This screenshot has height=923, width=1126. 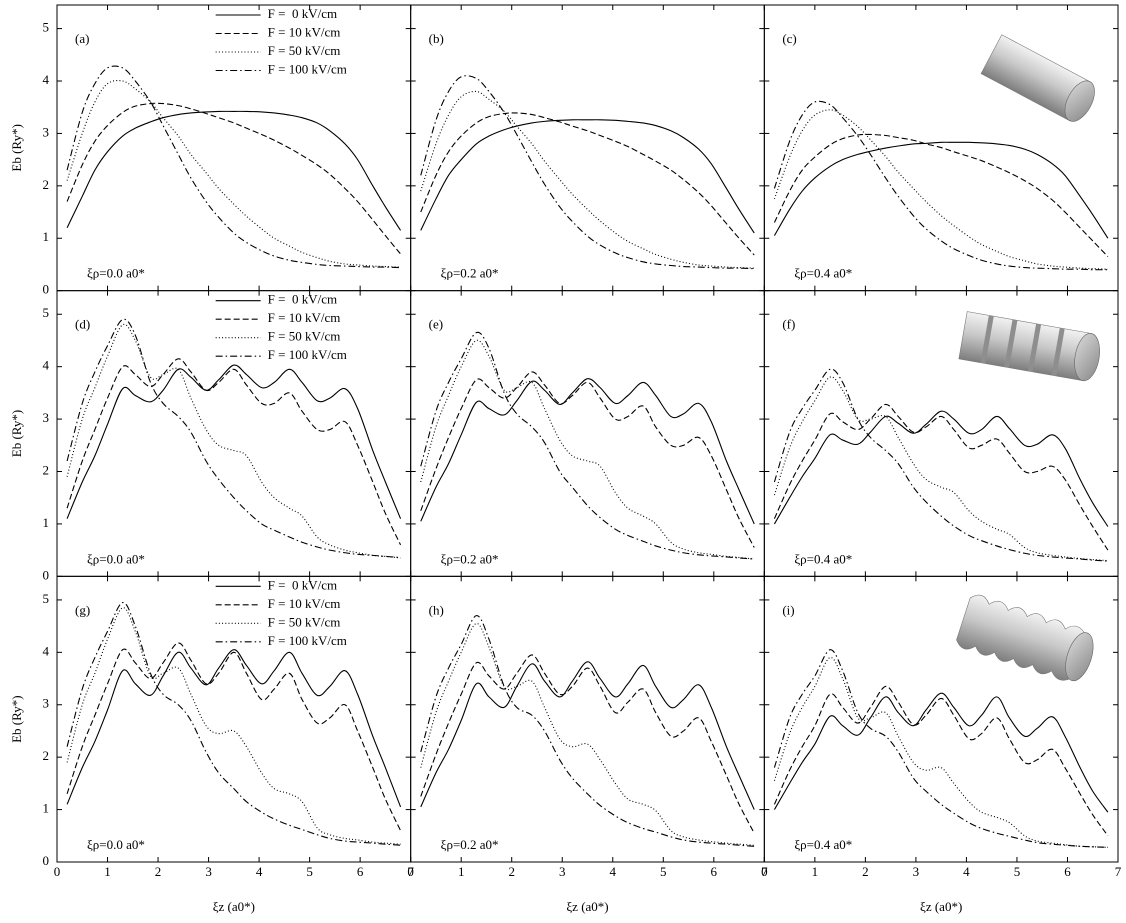 I want to click on panel-label: (a), so click(x=82, y=38).